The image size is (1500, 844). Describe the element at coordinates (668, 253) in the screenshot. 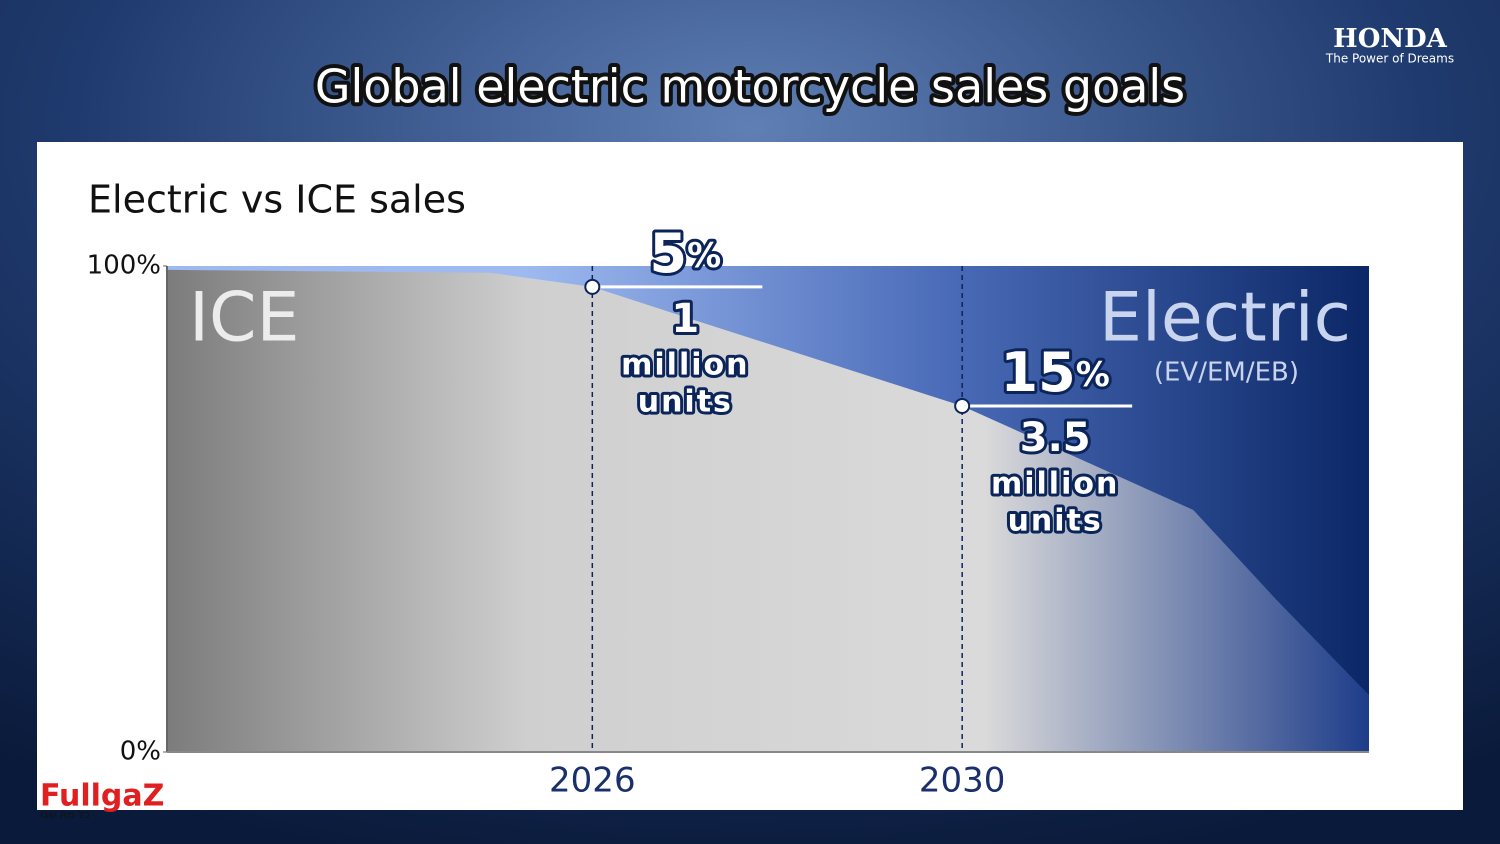

I see `percent-number: 5` at that location.